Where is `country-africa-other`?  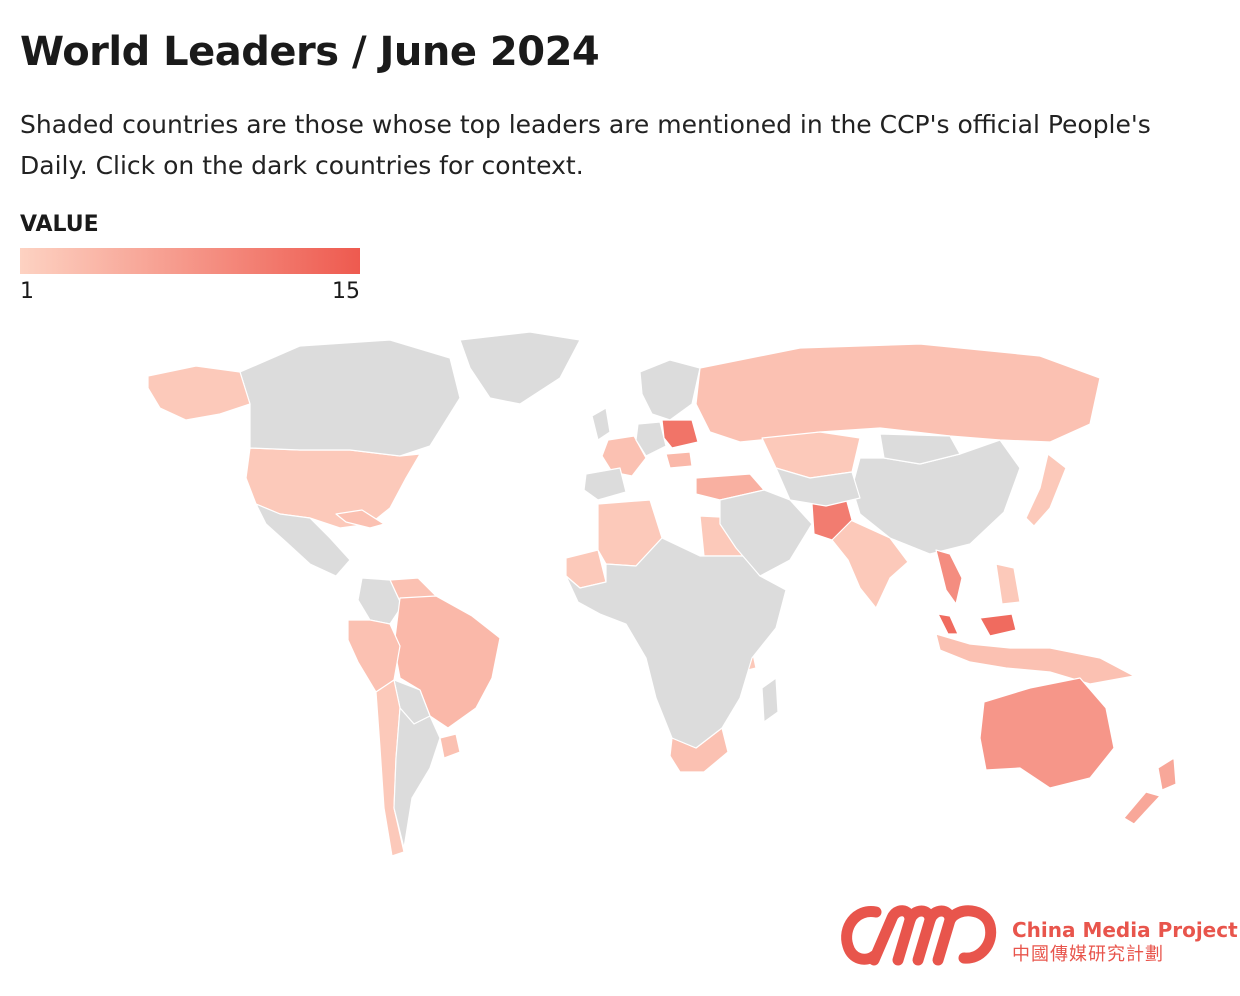 country-africa-other is located at coordinates (676, 643).